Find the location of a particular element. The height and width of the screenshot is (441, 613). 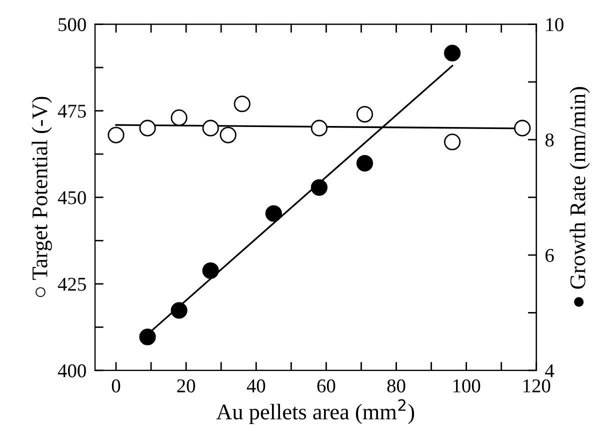

y2-tick-label: 8 is located at coordinates (549, 140).